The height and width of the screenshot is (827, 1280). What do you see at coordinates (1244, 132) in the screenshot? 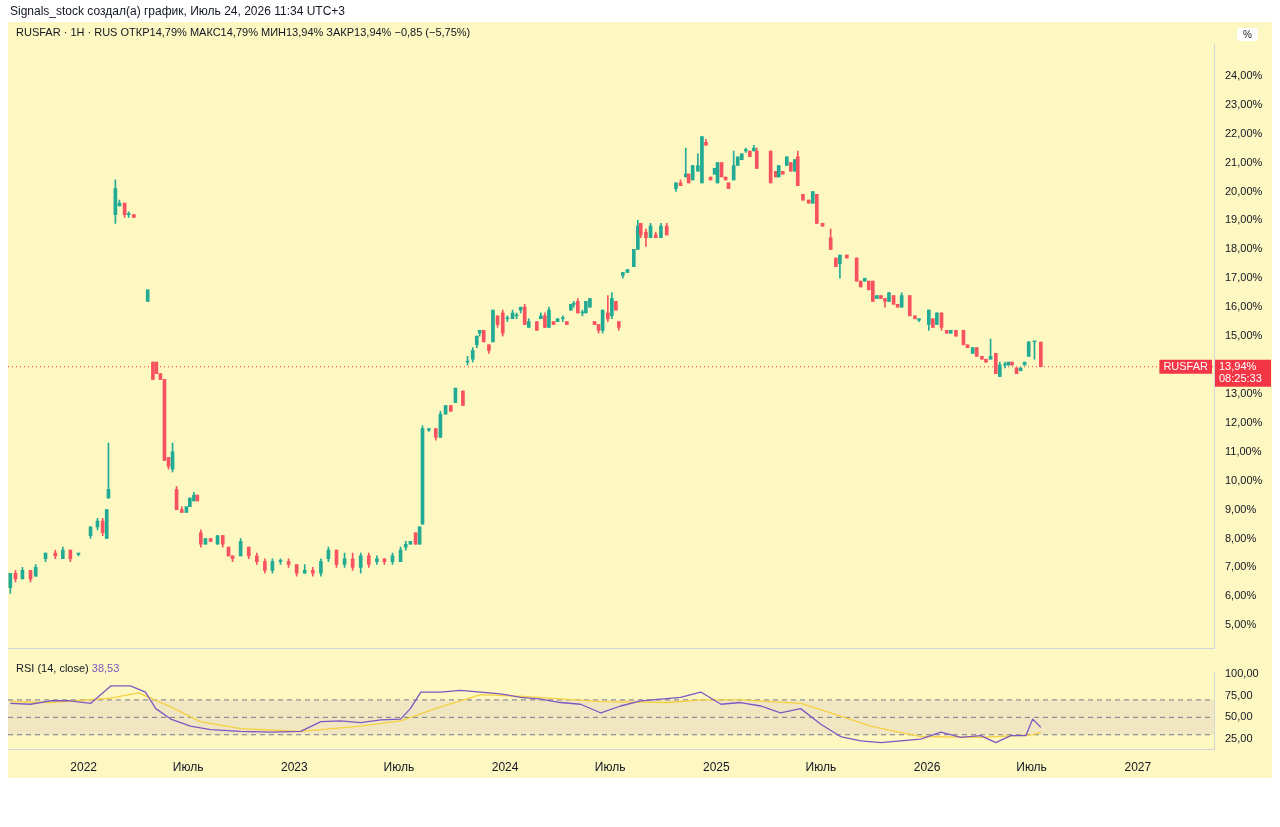
I see `y-tick-label: 22,00%` at bounding box center [1244, 132].